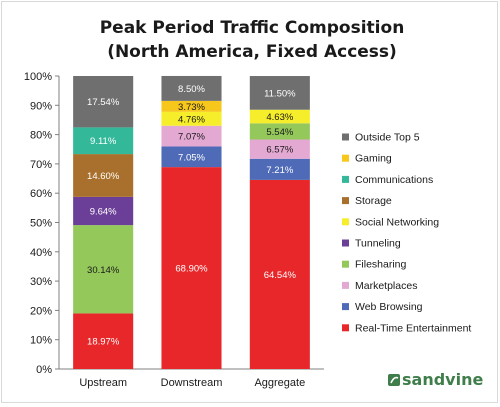  What do you see at coordinates (442, 379) in the screenshot?
I see `brand-name: sandvine` at bounding box center [442, 379].